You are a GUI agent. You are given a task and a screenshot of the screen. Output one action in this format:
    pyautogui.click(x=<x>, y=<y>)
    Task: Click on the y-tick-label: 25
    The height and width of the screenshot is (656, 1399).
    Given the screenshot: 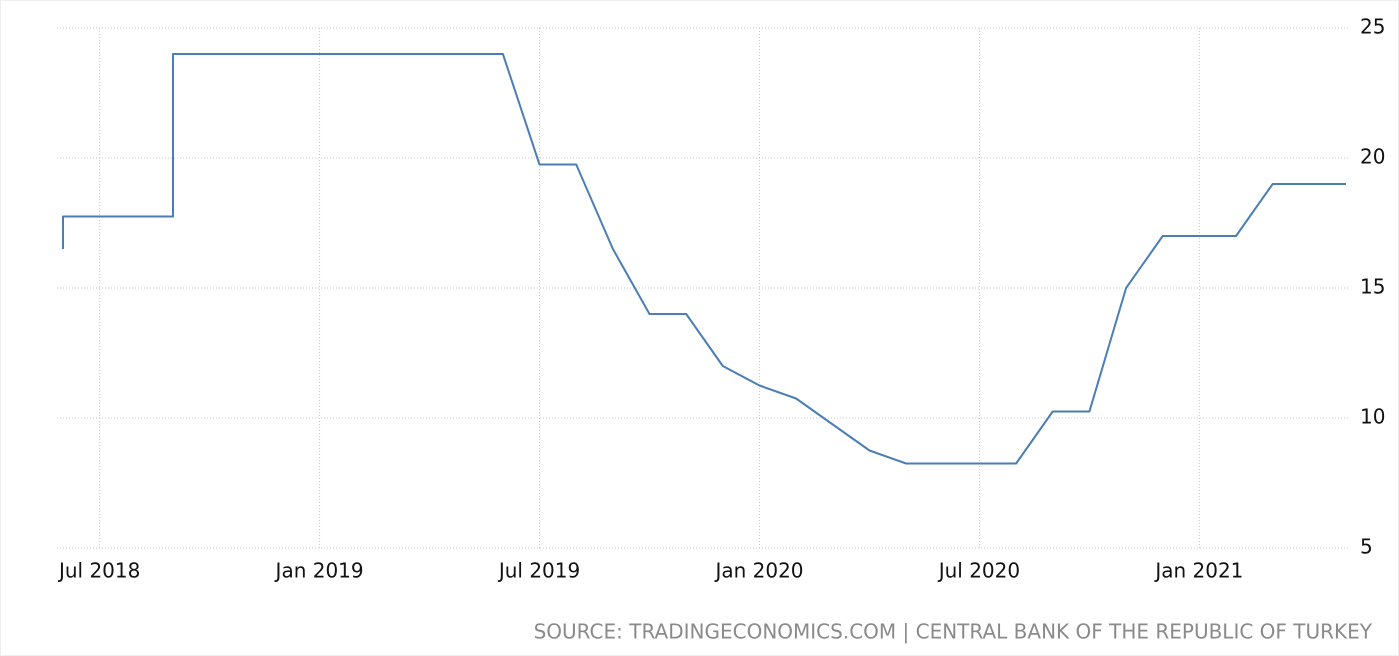 What is the action you would take?
    pyautogui.click(x=1372, y=27)
    